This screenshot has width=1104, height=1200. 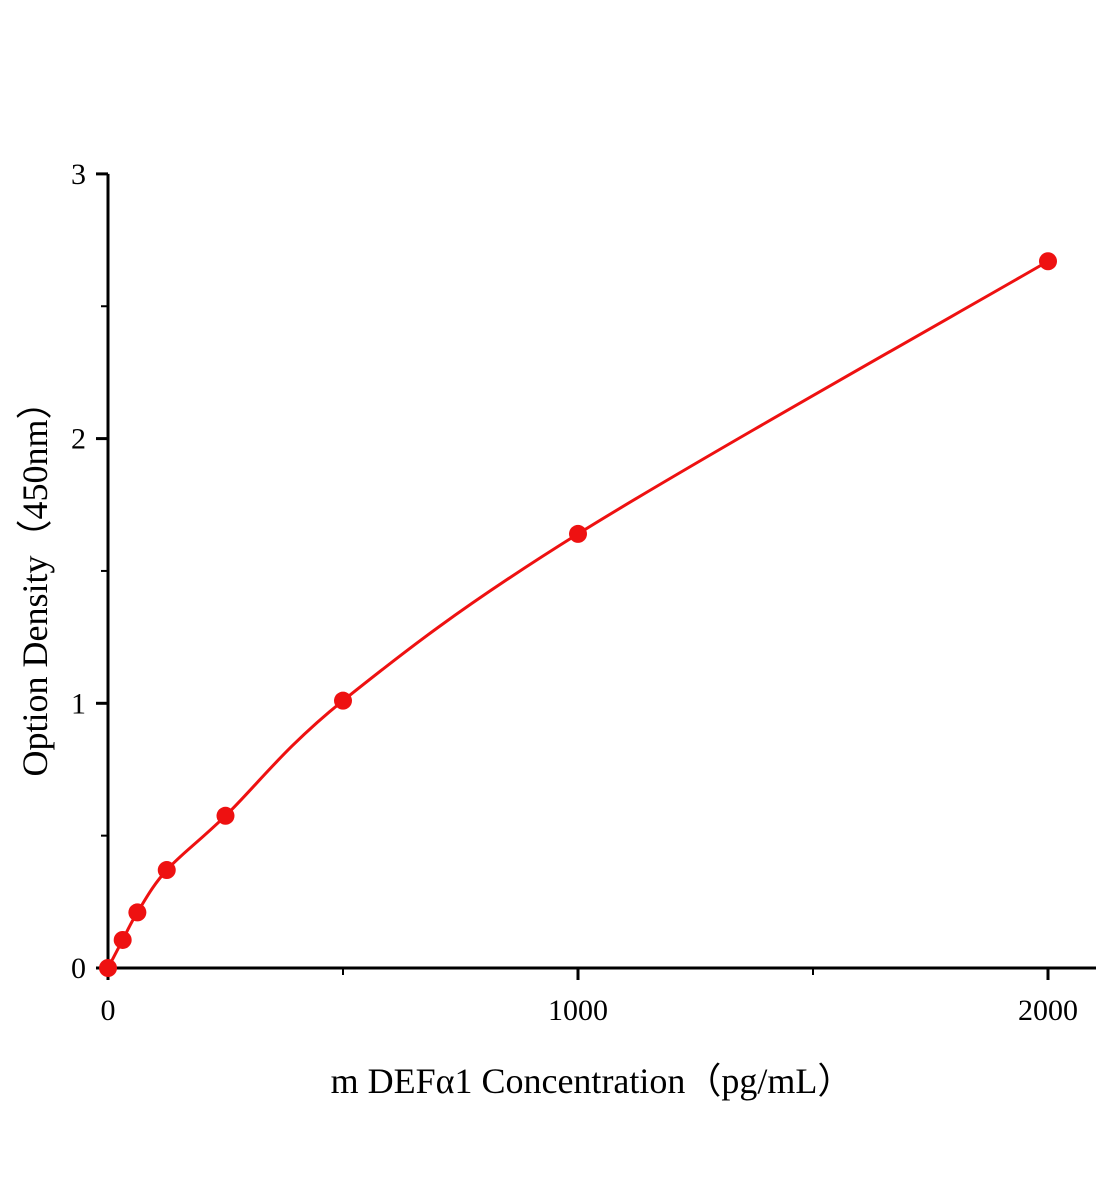 I want to click on x-tick-label: 0, so click(x=108, y=1010).